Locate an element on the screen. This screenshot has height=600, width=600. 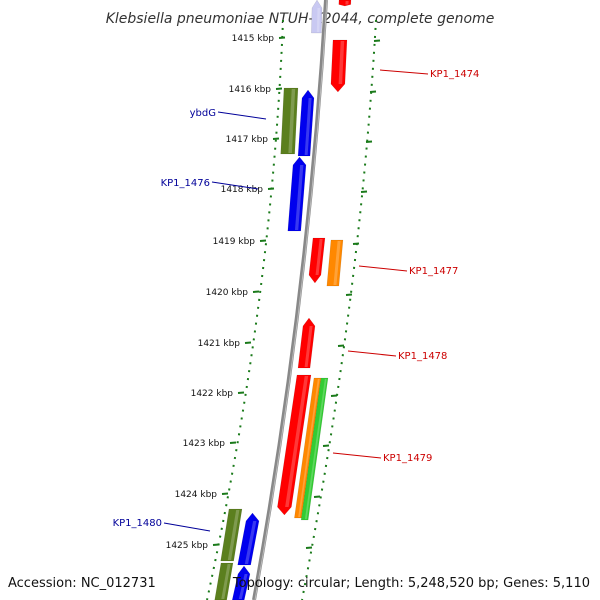
gene-label-kp1-1476: KP1_1476 is located at coordinates (210, 184).